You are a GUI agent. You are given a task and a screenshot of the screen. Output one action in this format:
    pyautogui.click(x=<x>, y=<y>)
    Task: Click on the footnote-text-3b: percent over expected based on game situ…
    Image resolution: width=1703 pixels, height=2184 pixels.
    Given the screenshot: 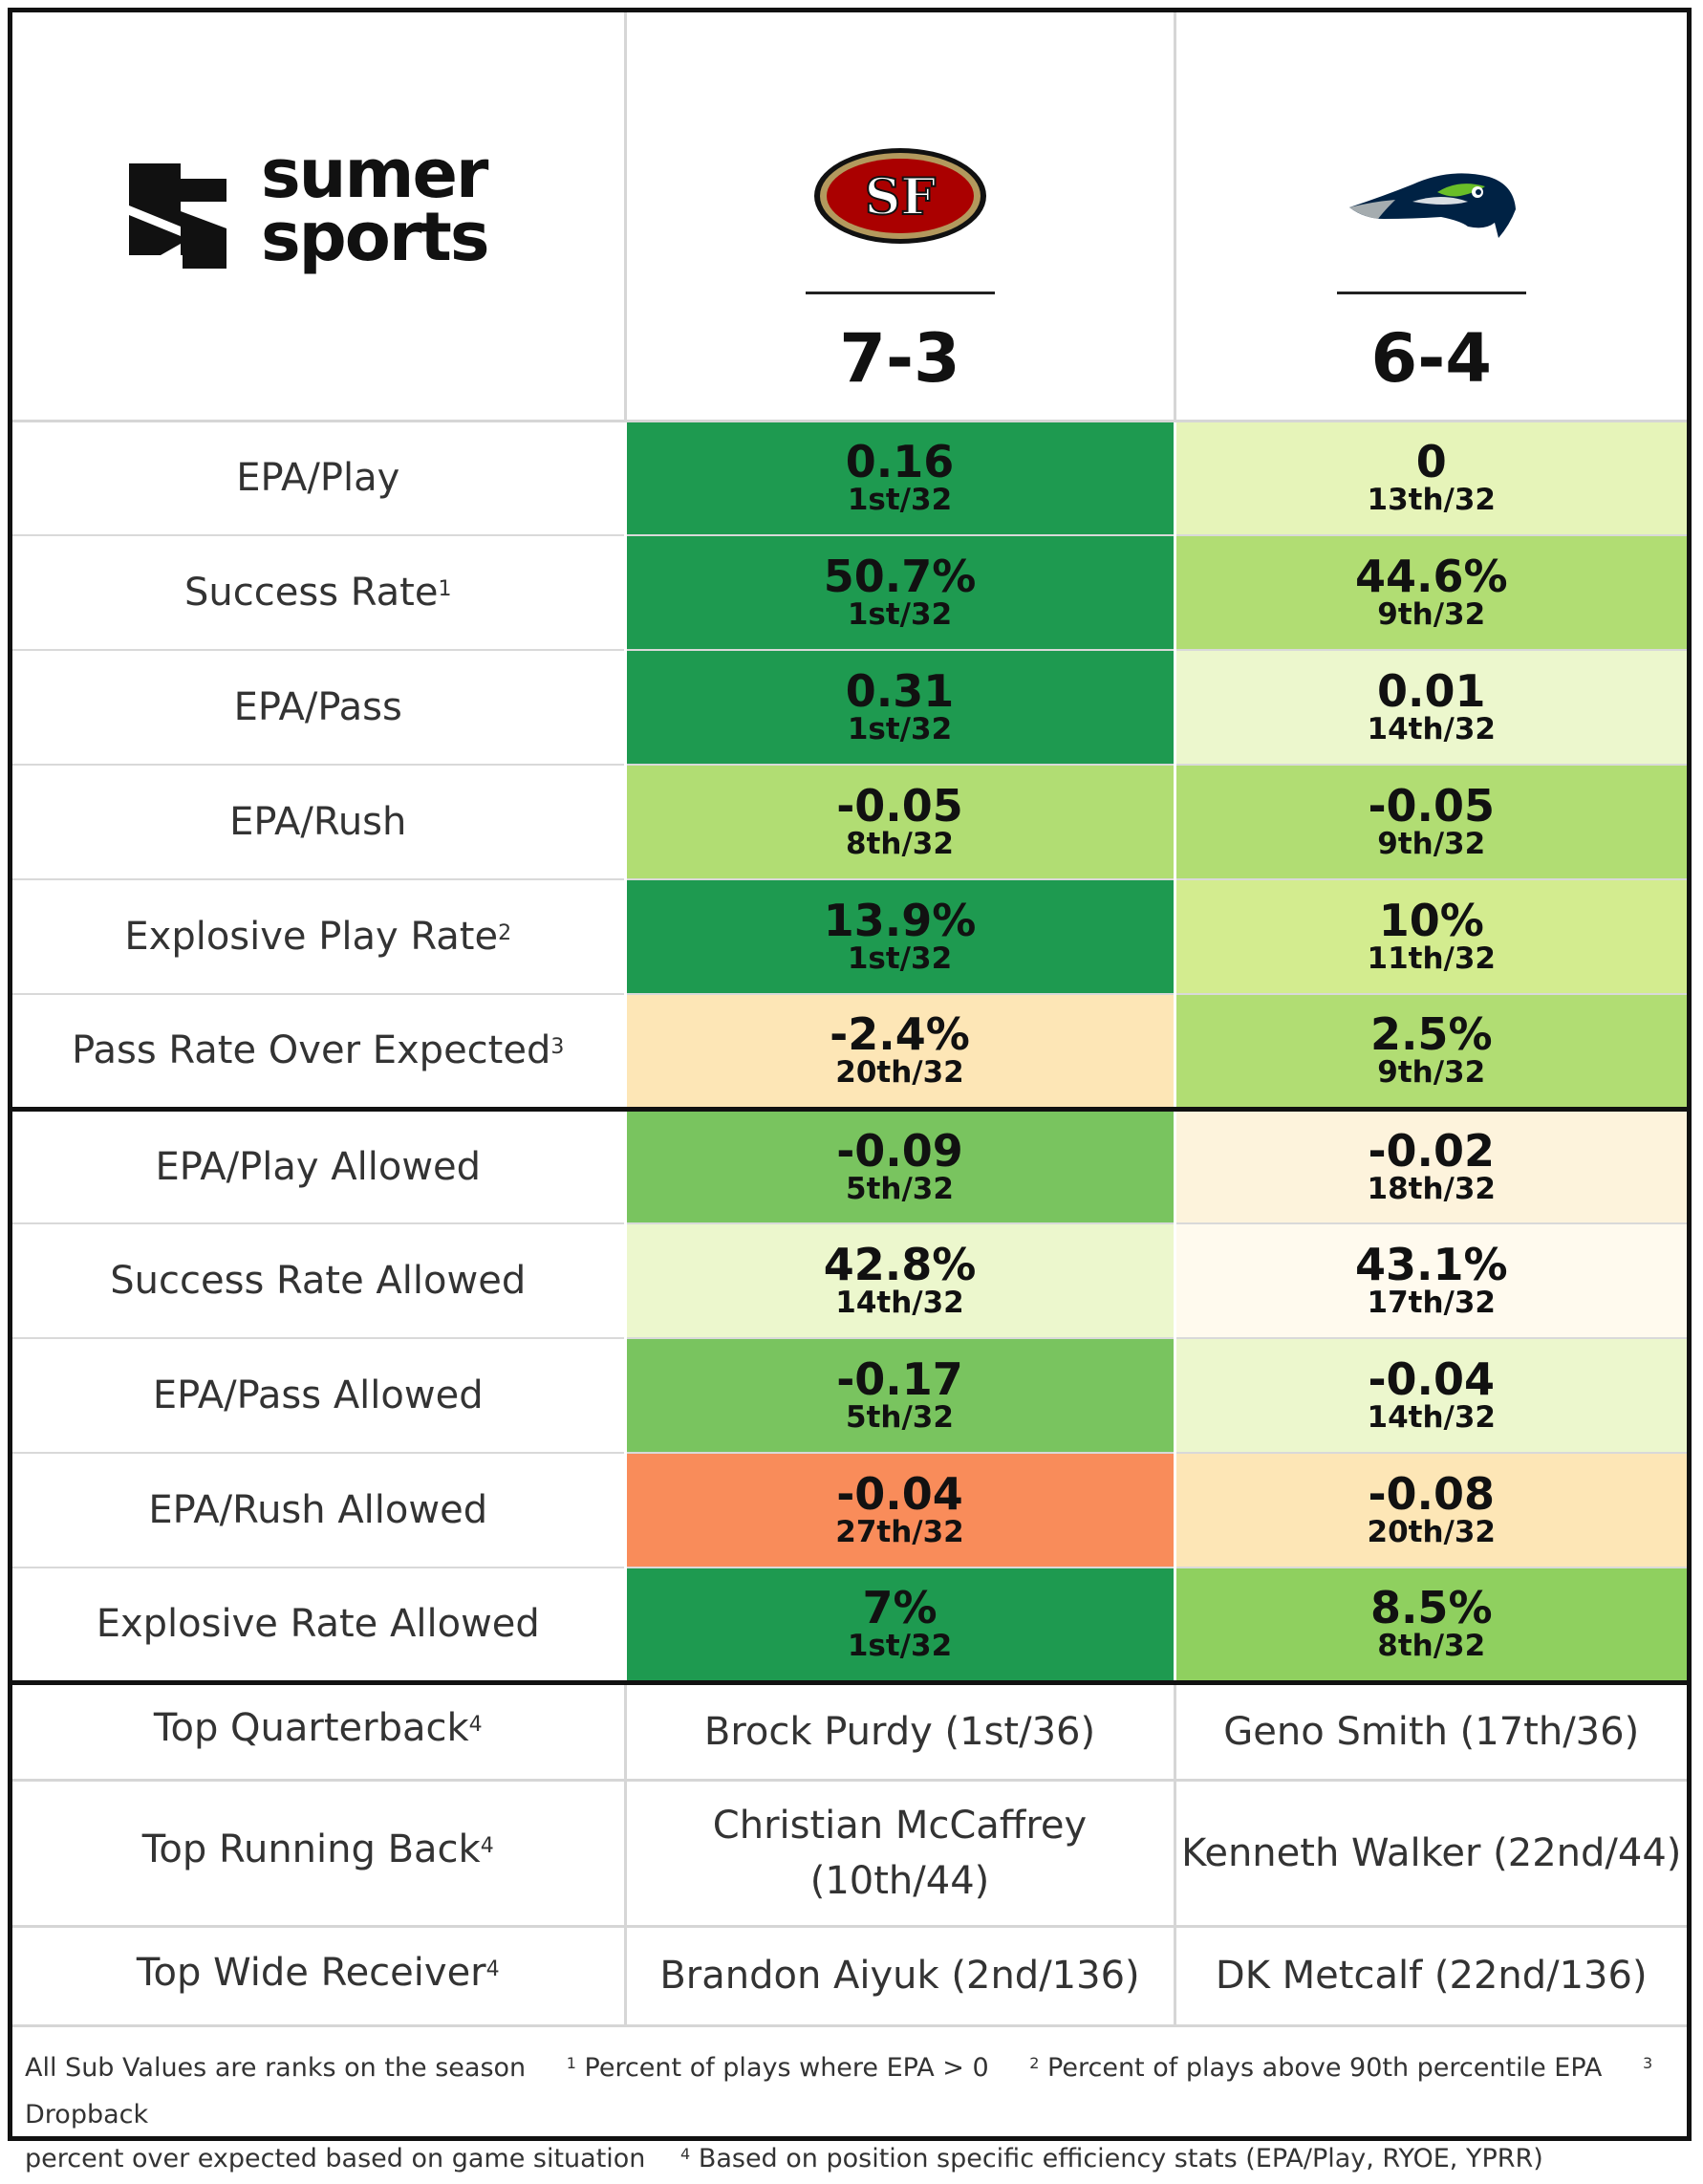 What is the action you would take?
    pyautogui.click(x=335, y=2158)
    